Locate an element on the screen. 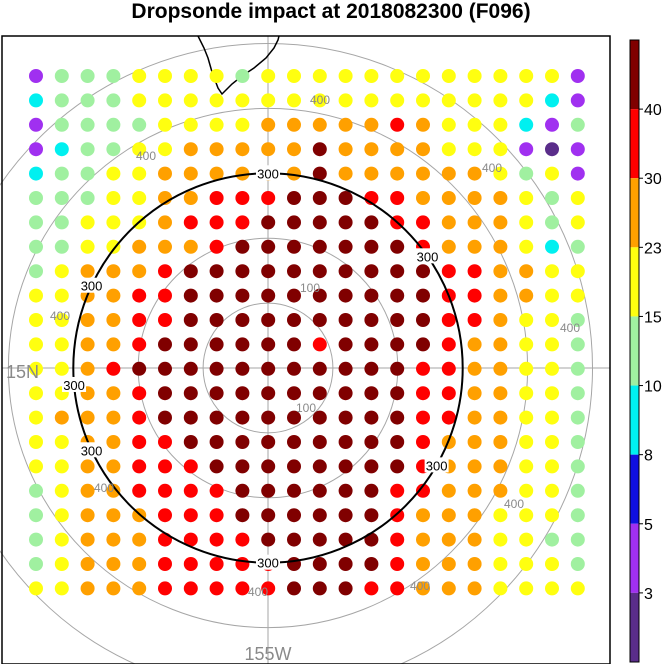 This screenshot has height=664, width=662. coastline is located at coordinates (238, 65).